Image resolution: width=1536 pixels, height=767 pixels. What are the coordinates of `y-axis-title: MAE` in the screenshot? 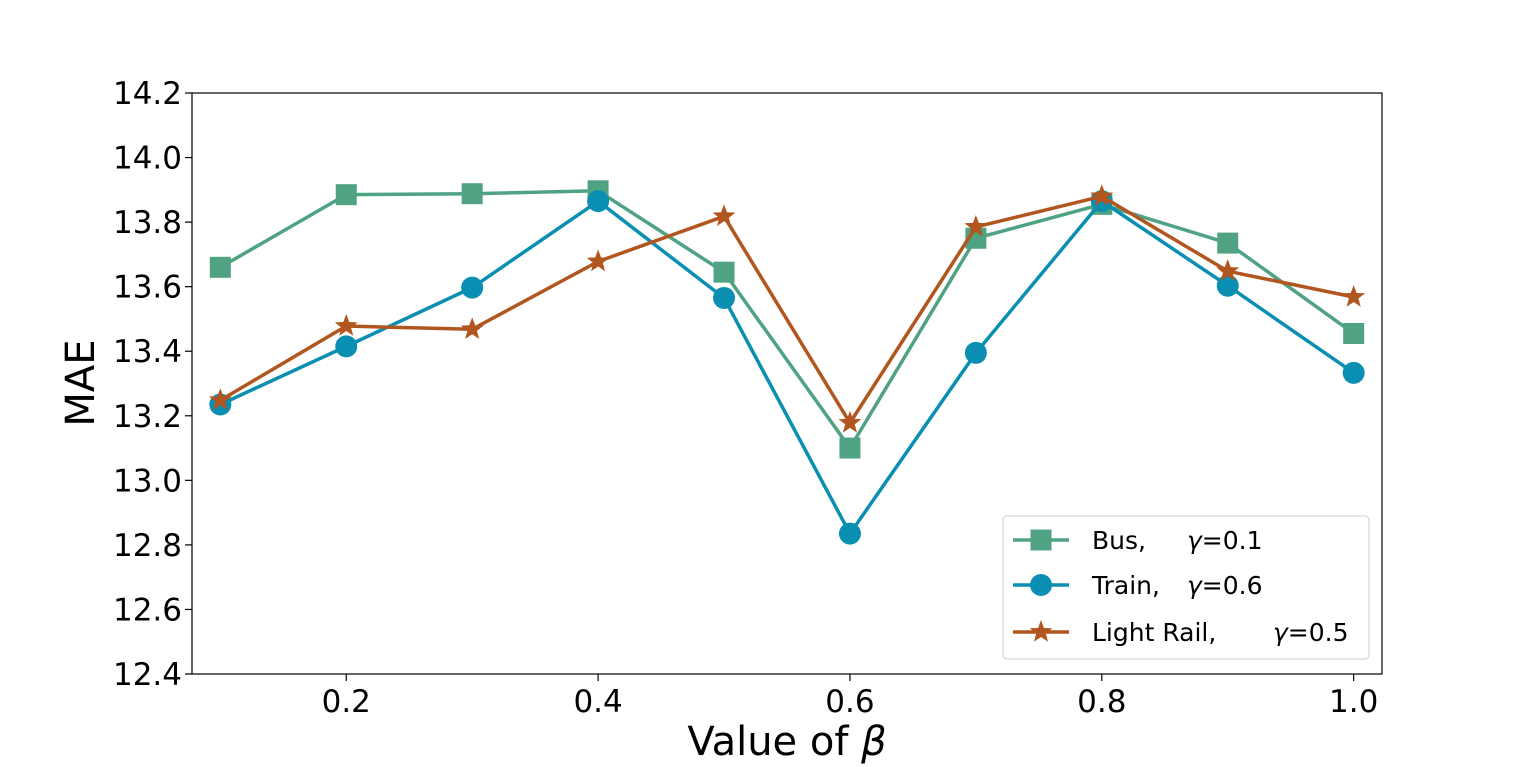 It's located at (81, 382).